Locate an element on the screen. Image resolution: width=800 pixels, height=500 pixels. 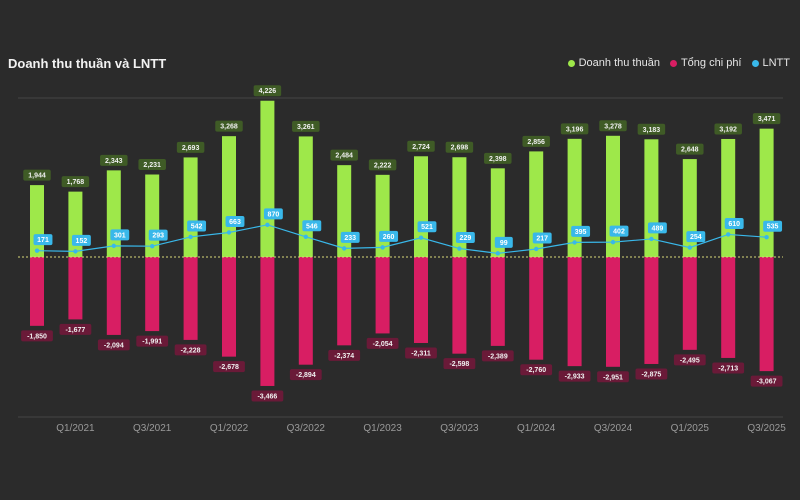
revenue-data-label: 3,278 is located at coordinates (613, 126).